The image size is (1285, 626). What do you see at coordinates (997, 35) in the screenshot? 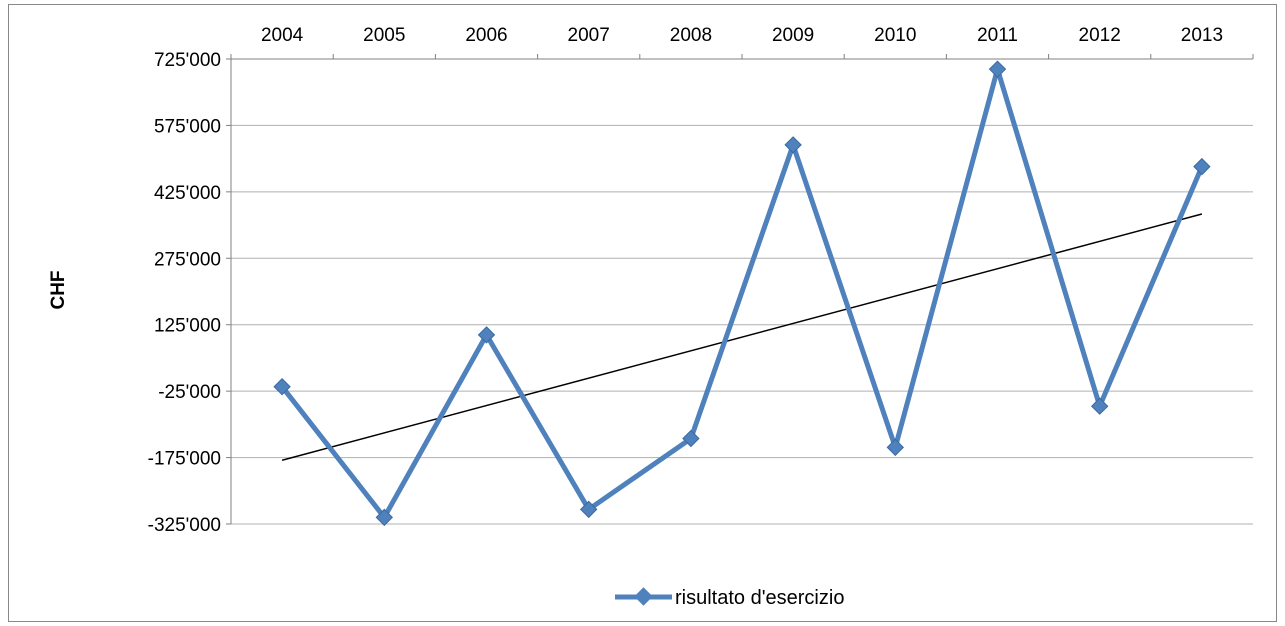
I see `x-tick-label: 2011` at bounding box center [997, 35].